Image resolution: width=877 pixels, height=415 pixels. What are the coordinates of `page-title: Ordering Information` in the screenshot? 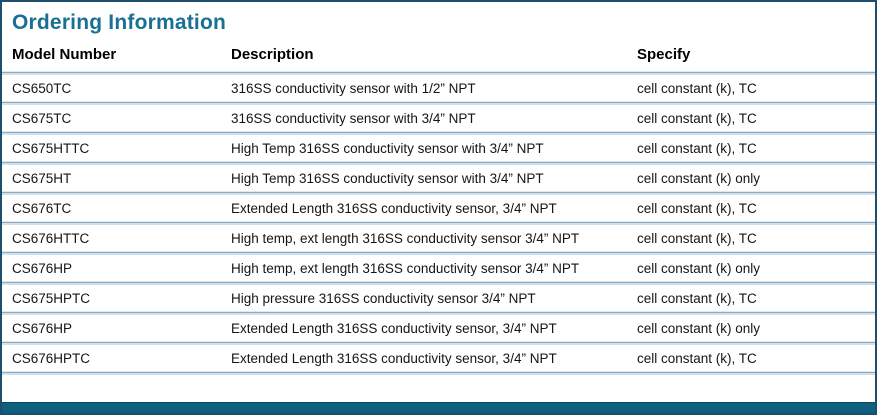 It's located at (119, 22).